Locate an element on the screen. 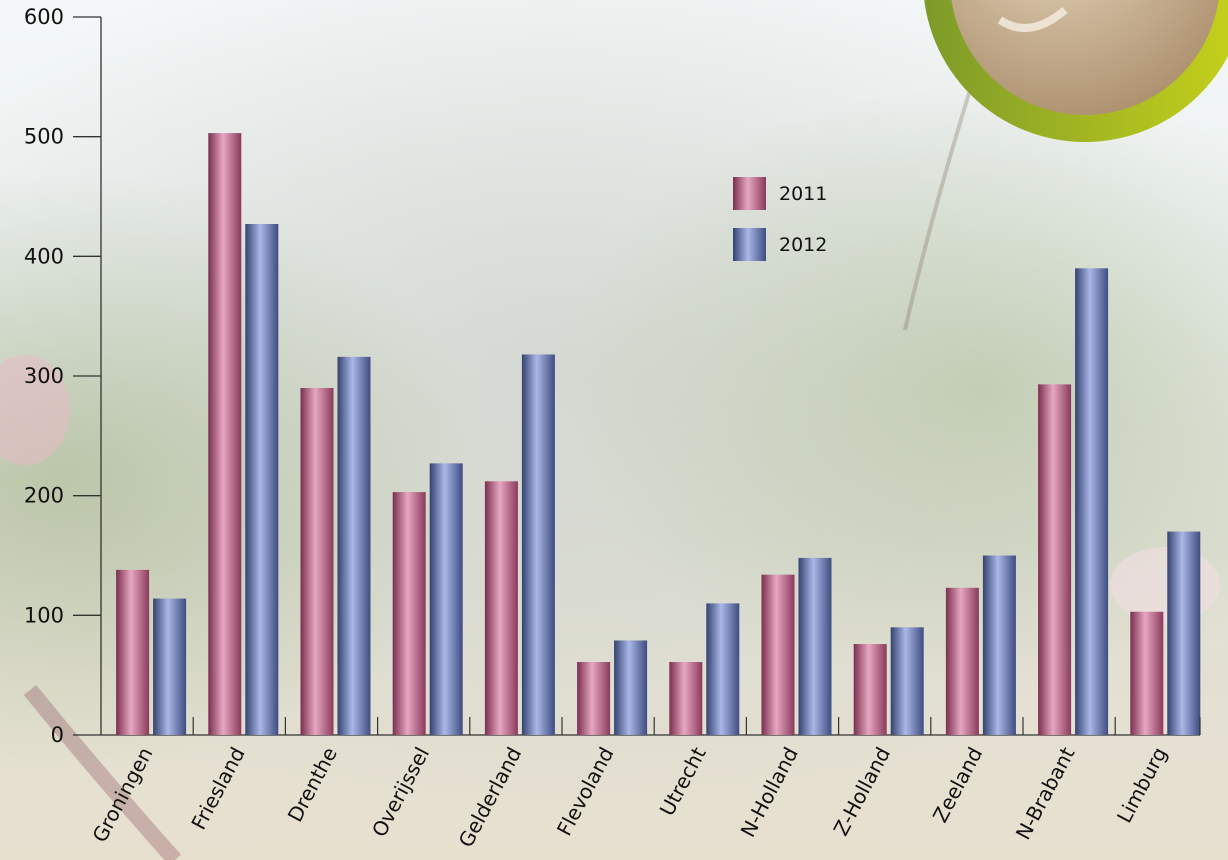 Image resolution: width=1228 pixels, height=860 pixels. legend-swatch-2012 is located at coordinates (749, 244).